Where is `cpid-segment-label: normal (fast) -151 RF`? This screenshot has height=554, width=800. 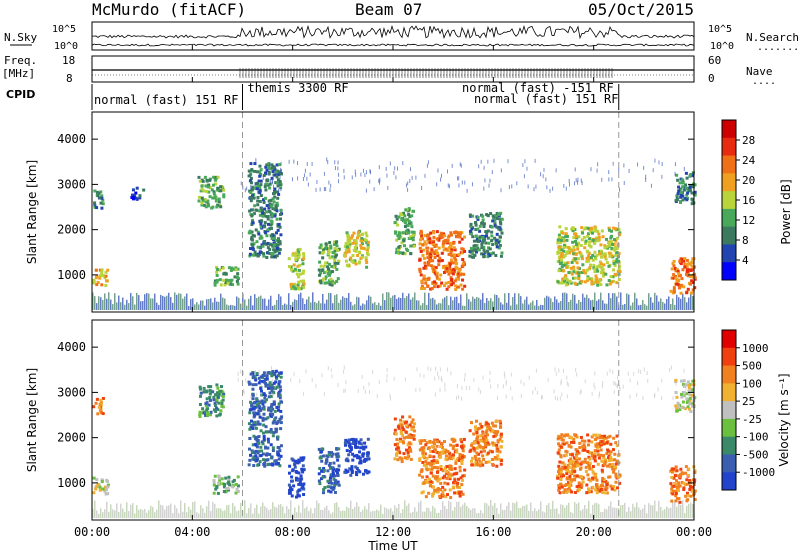
cpid-segment-label: normal (fast) -151 RF is located at coordinates (538, 88).